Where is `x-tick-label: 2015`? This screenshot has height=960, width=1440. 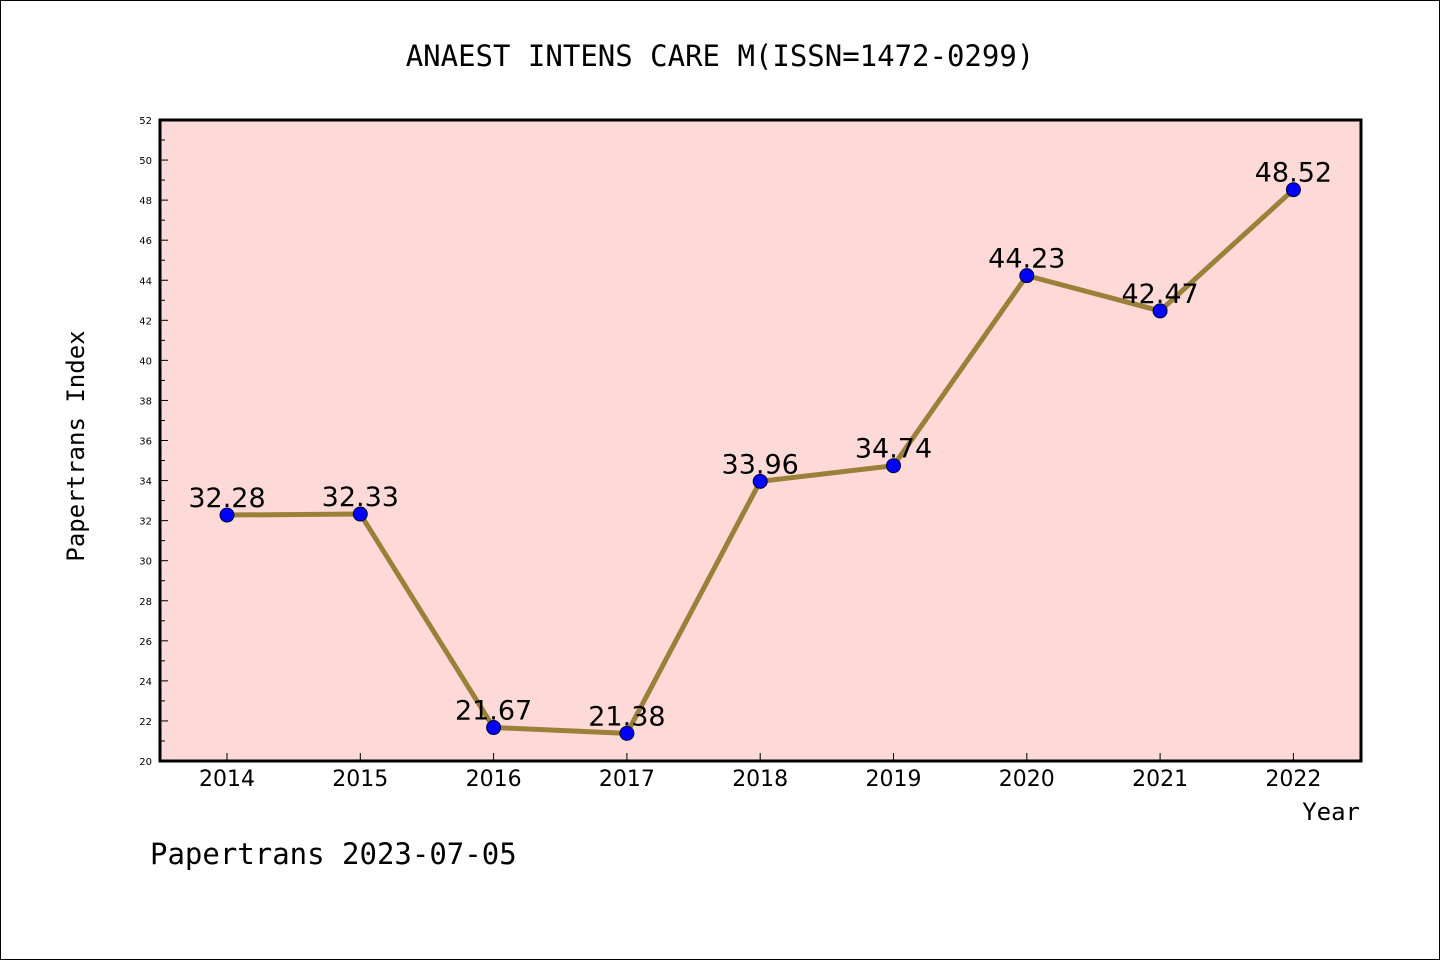
x-tick-label: 2015 is located at coordinates (360, 779).